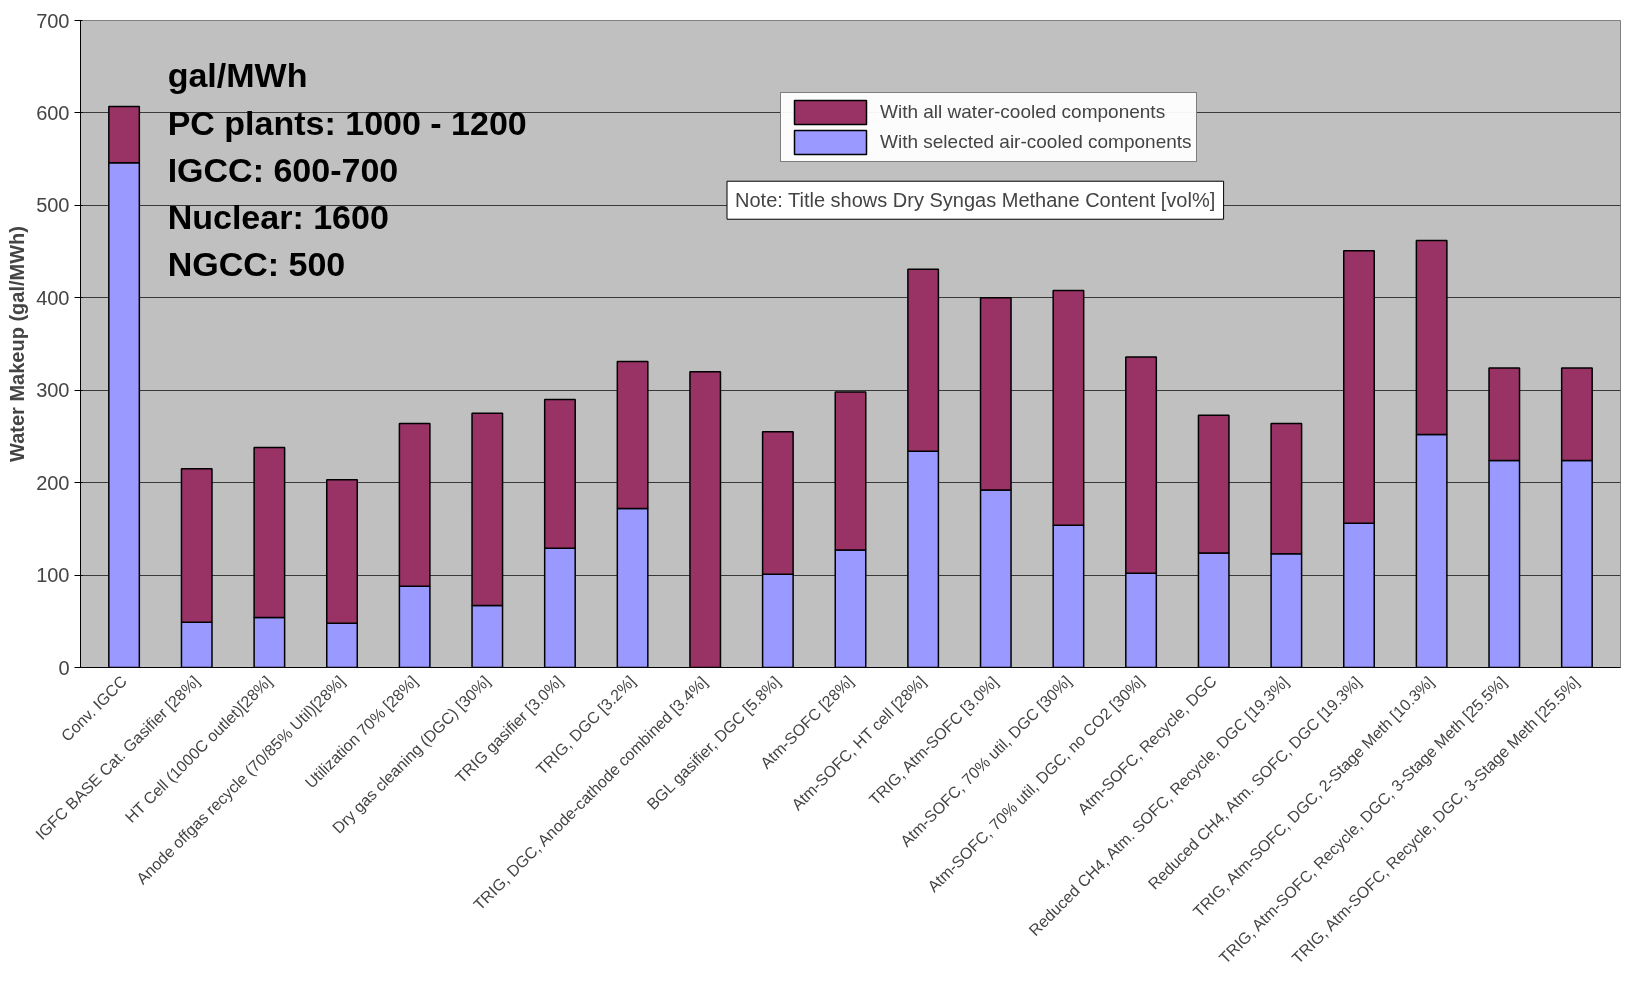 The height and width of the screenshot is (981, 1635). What do you see at coordinates (1036, 142) in the screenshot?
I see `legend-label: With selected air-cooled components` at bounding box center [1036, 142].